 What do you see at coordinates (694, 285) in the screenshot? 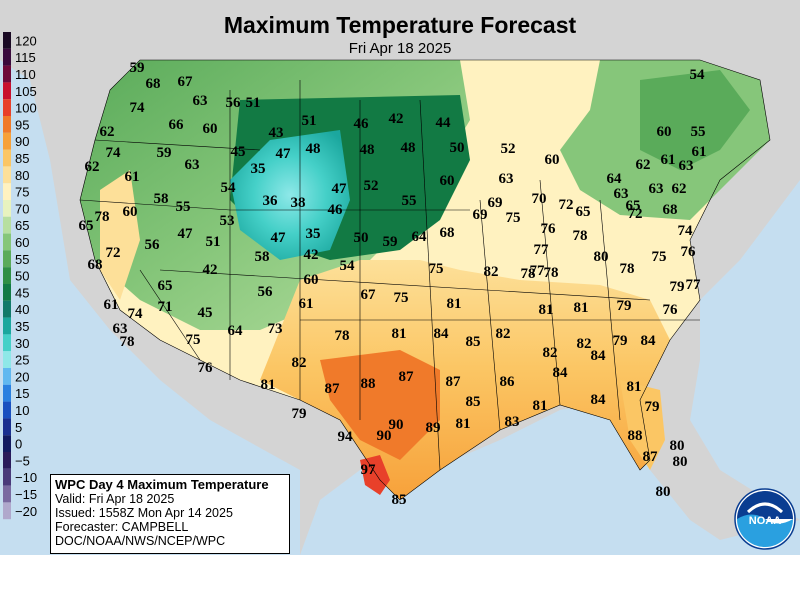
I see `temperature-label: 77` at bounding box center [694, 285].